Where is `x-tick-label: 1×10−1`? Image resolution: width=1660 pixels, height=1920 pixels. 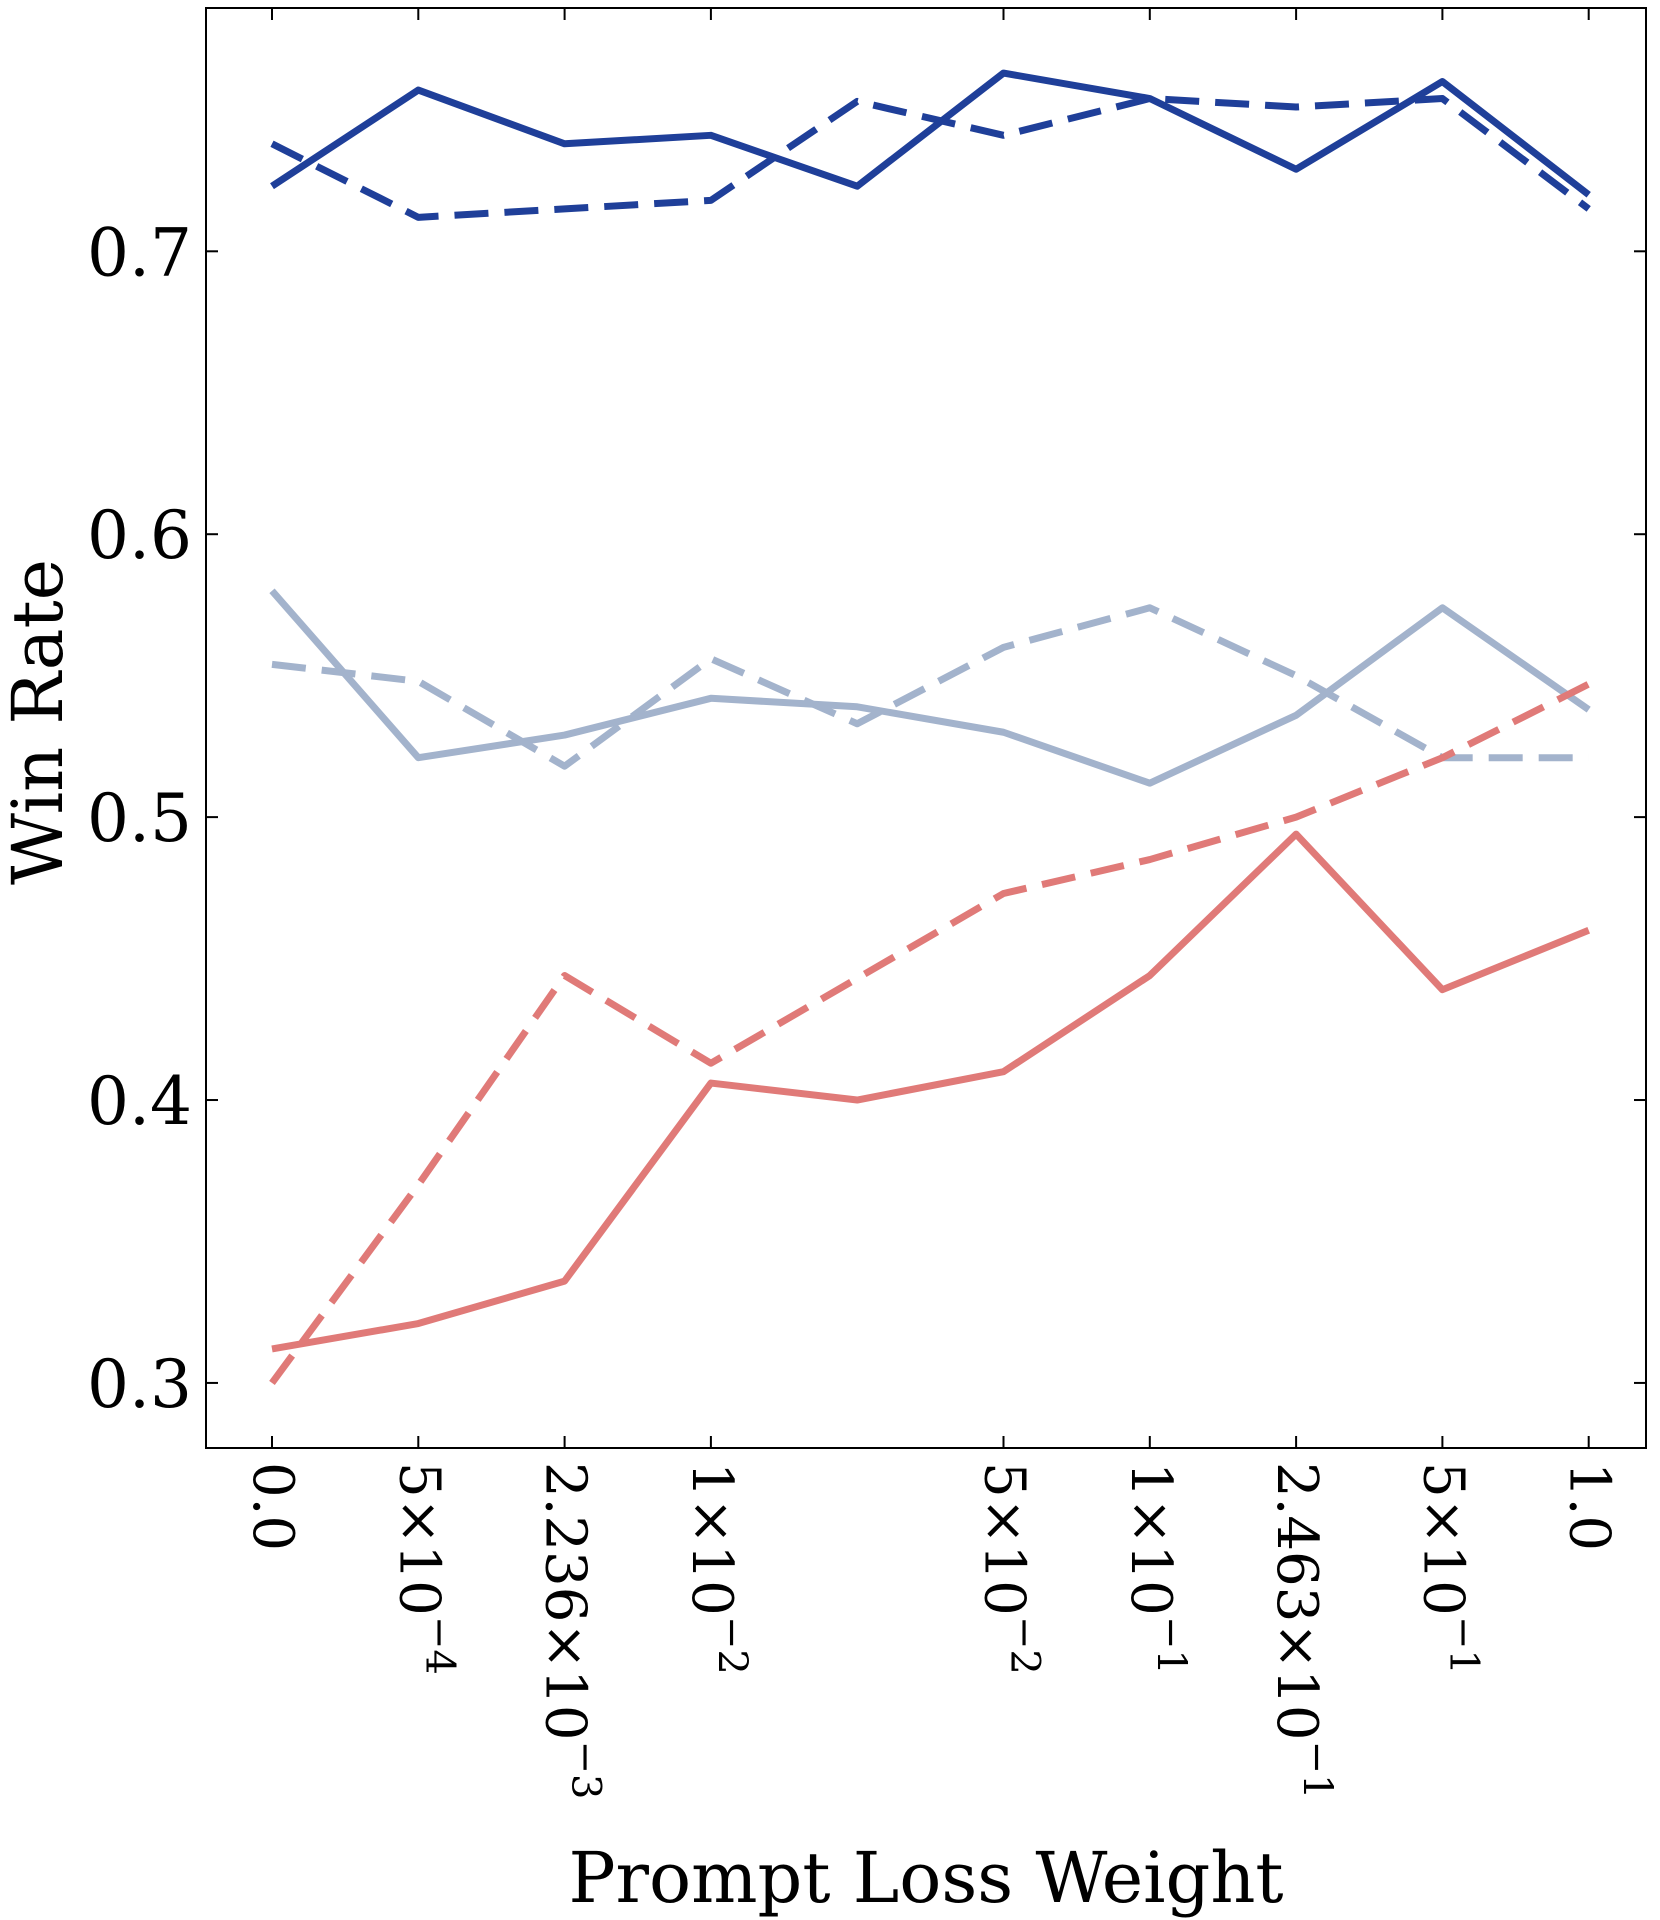 x-tick-label: 1×10−1 is located at coordinates (1156, 1568).